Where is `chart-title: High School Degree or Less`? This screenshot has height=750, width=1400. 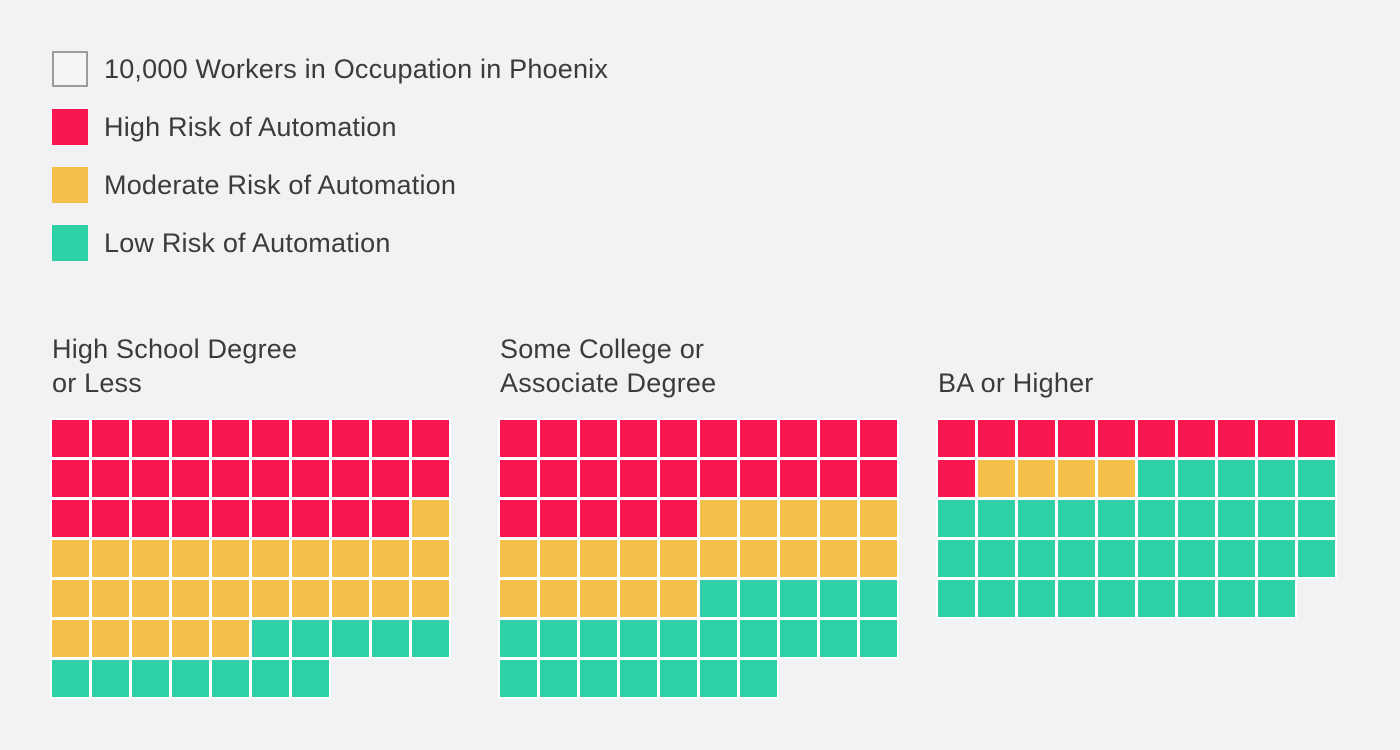
chart-title: High School Degree or Less is located at coordinates (250, 366).